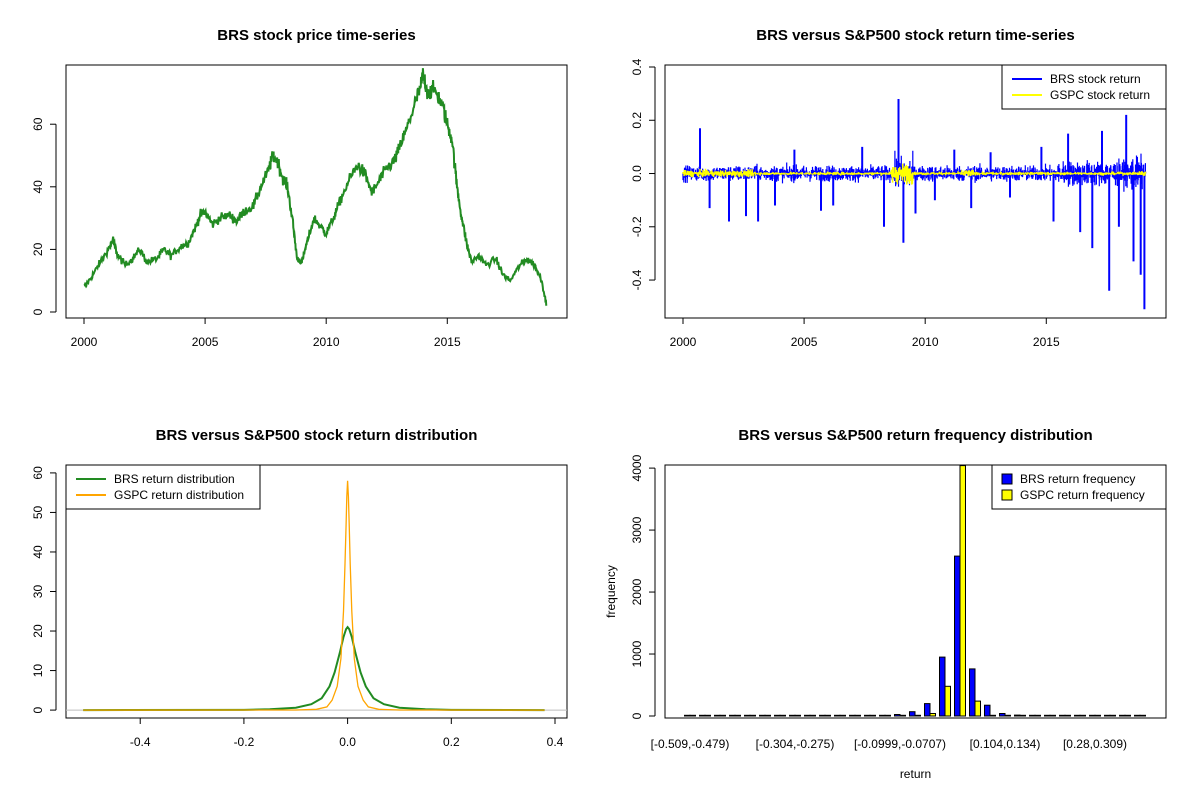 Image resolution: width=1200 pixels, height=800 pixels. I want to click on x-tick-label: [0.104,0.134), so click(1005, 744).